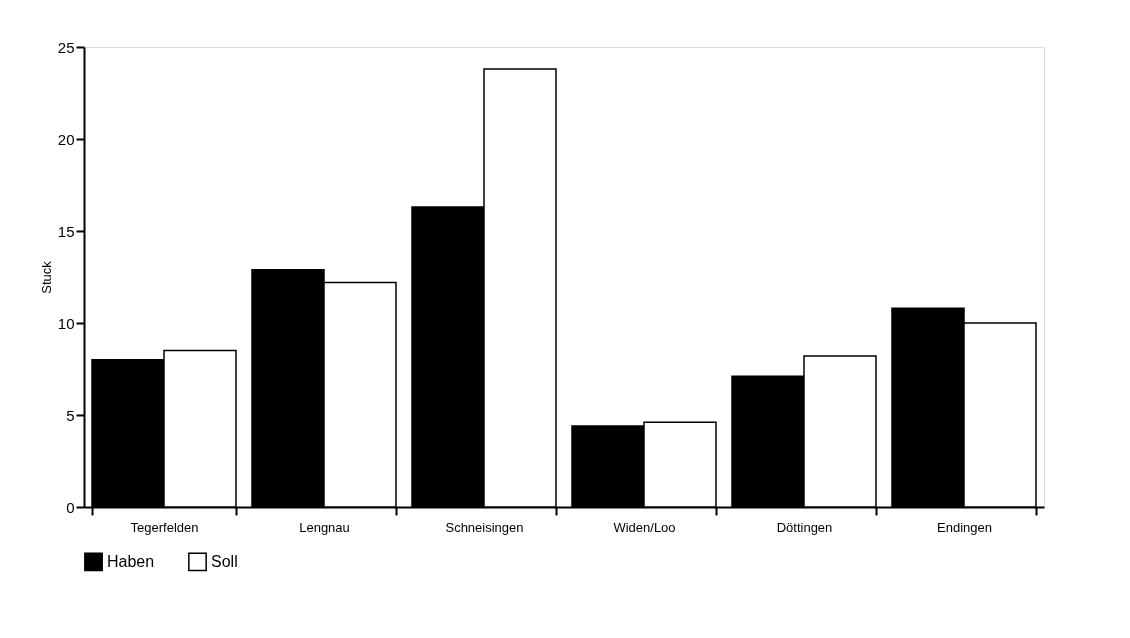 The image size is (1130, 638). Describe the element at coordinates (66, 231) in the screenshot. I see `y-tick-label: 15` at that location.